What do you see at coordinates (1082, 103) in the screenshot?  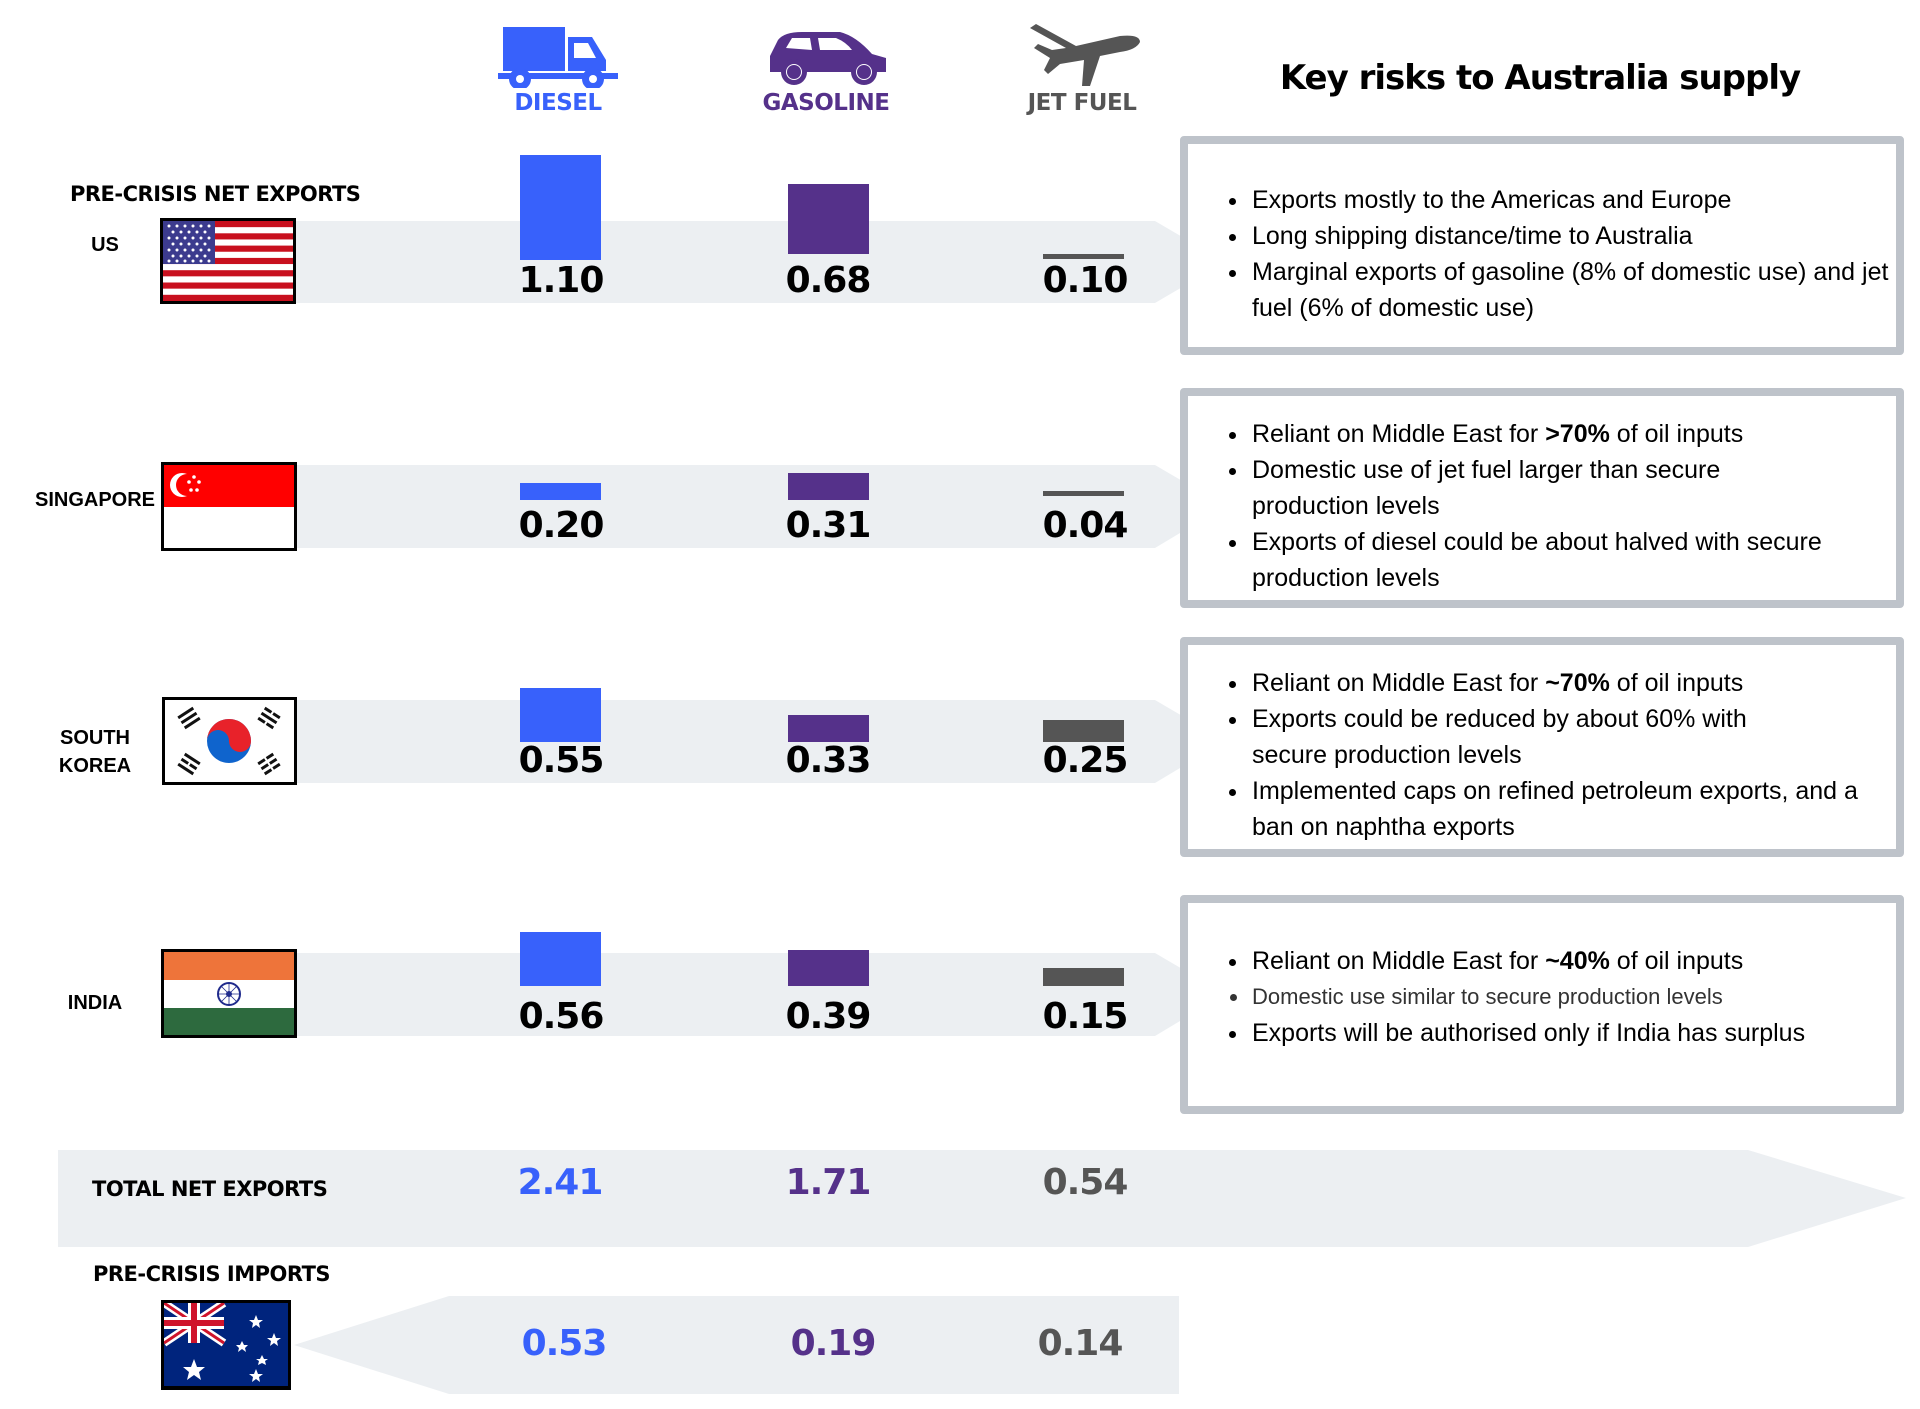 I see `jet-fuel-header-label: JET FUEL` at bounding box center [1082, 103].